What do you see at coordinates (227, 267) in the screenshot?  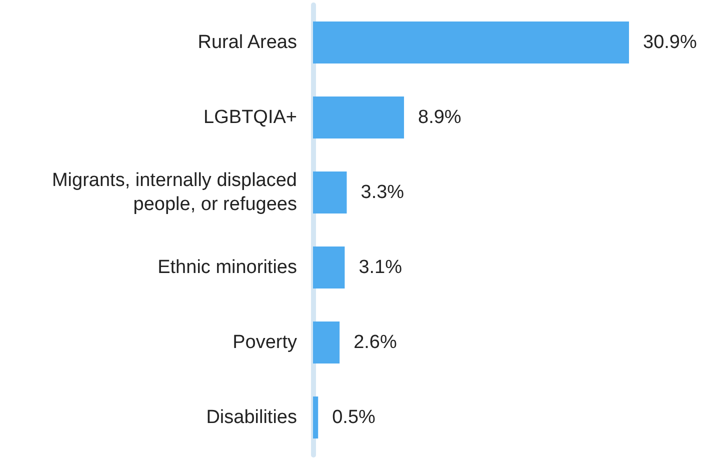 I see `y-tick-label: Ethnic minorities` at bounding box center [227, 267].